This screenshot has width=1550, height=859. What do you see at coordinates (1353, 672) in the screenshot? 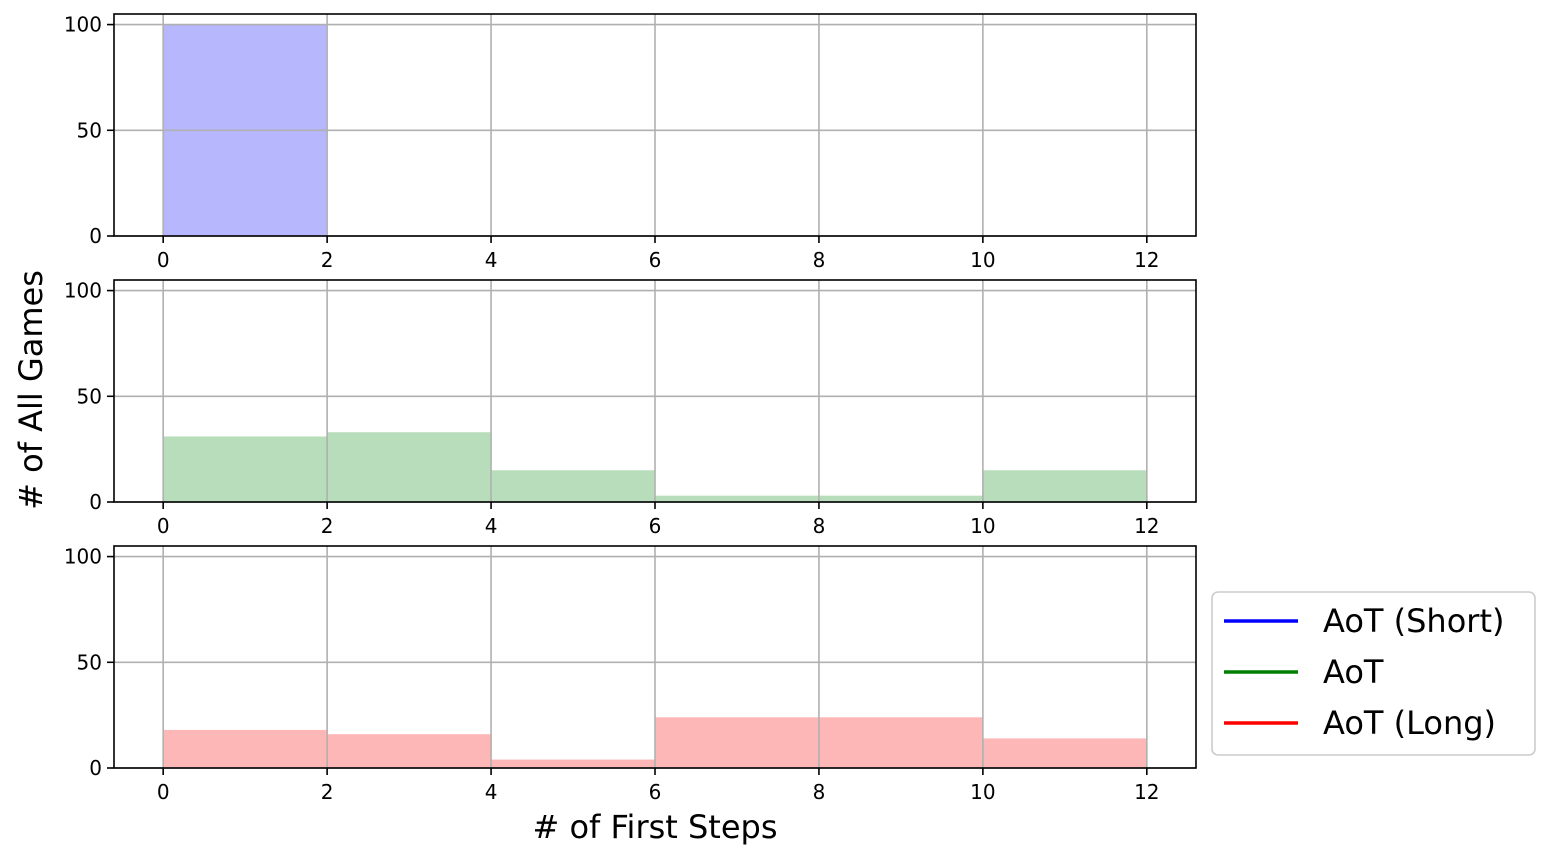
I see `legend-label: AoT` at bounding box center [1353, 672].